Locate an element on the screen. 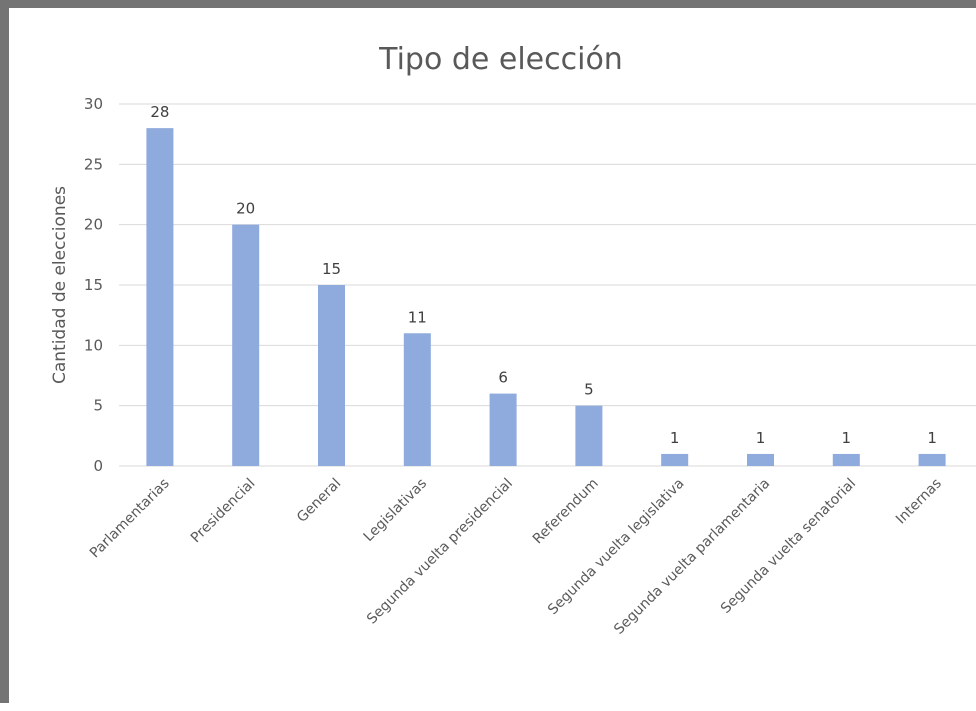 This screenshot has height=711, width=976. y-axis-label: Cantidad de elecciones is located at coordinates (60, 285).